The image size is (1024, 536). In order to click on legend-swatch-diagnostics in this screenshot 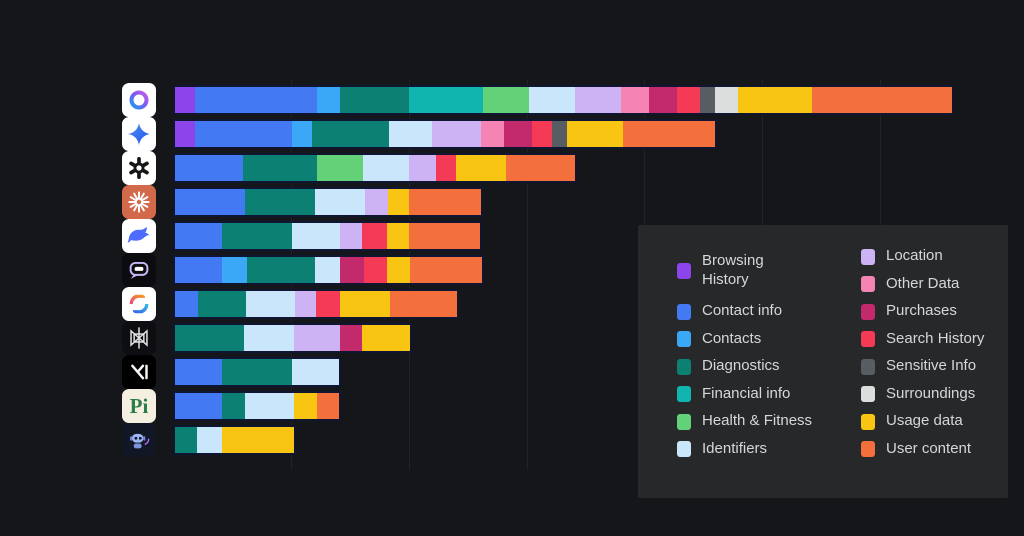, I will do `click(684, 366)`.